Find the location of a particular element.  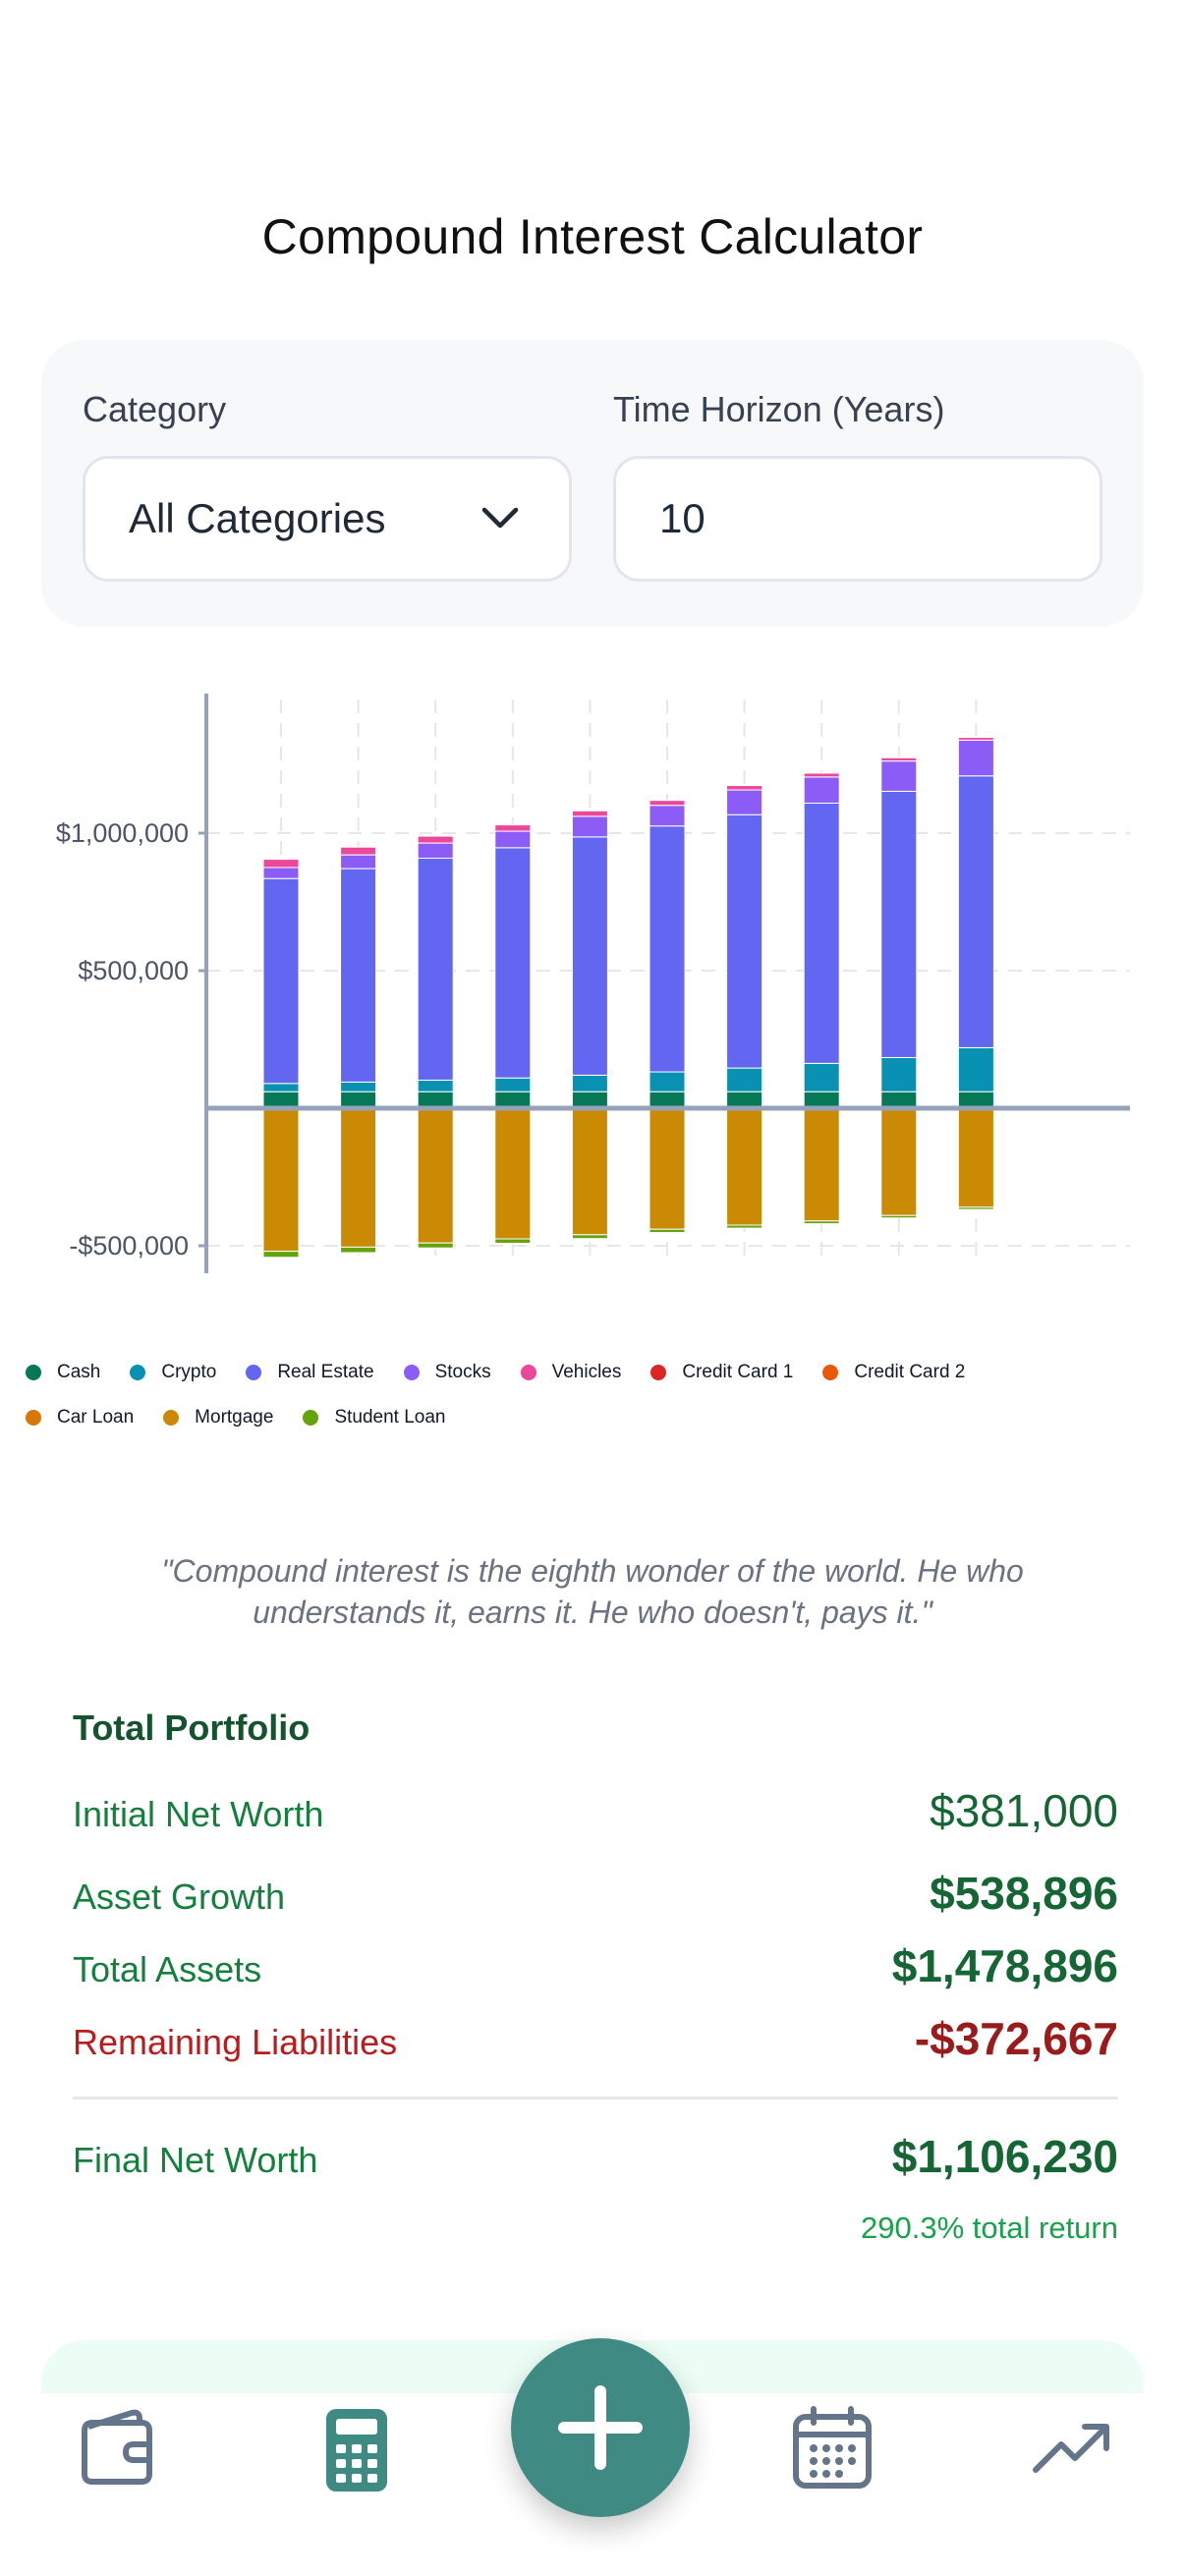

legend-item: Car Loan is located at coordinates (80, 1417).